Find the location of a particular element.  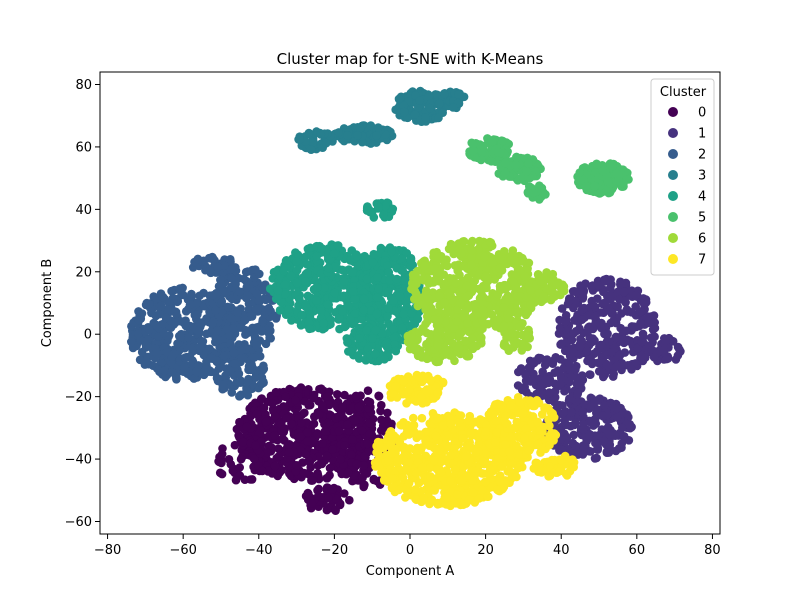

chart-title: Cluster map for t-SNE with K-Means is located at coordinates (410, 59).